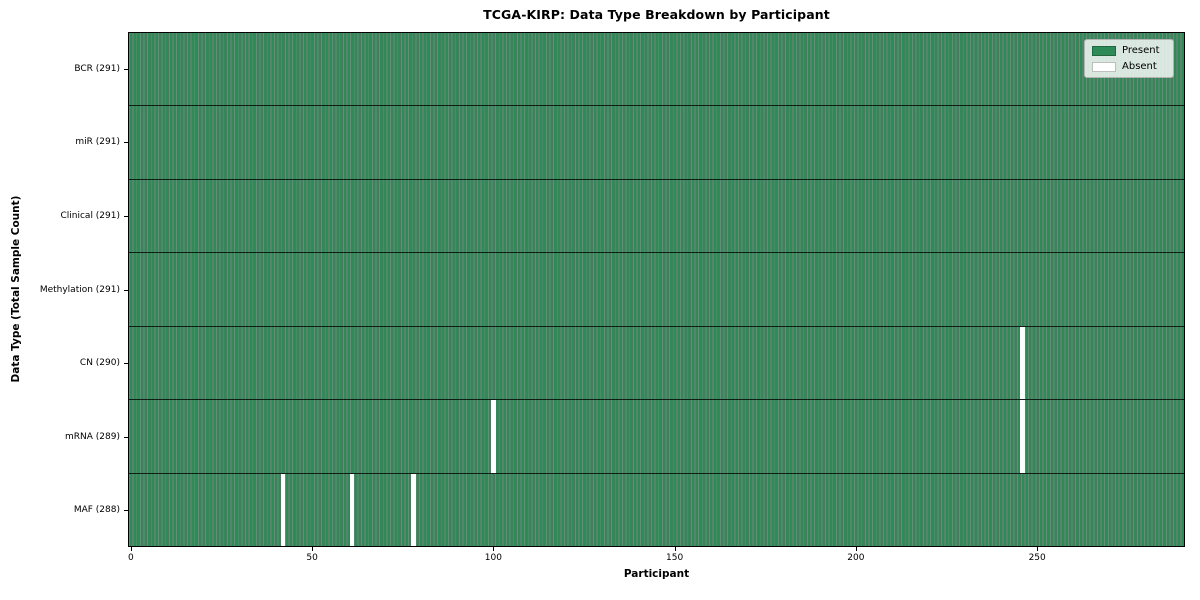  What do you see at coordinates (312, 558) in the screenshot?
I see `x-tick-label: 50` at bounding box center [312, 558].